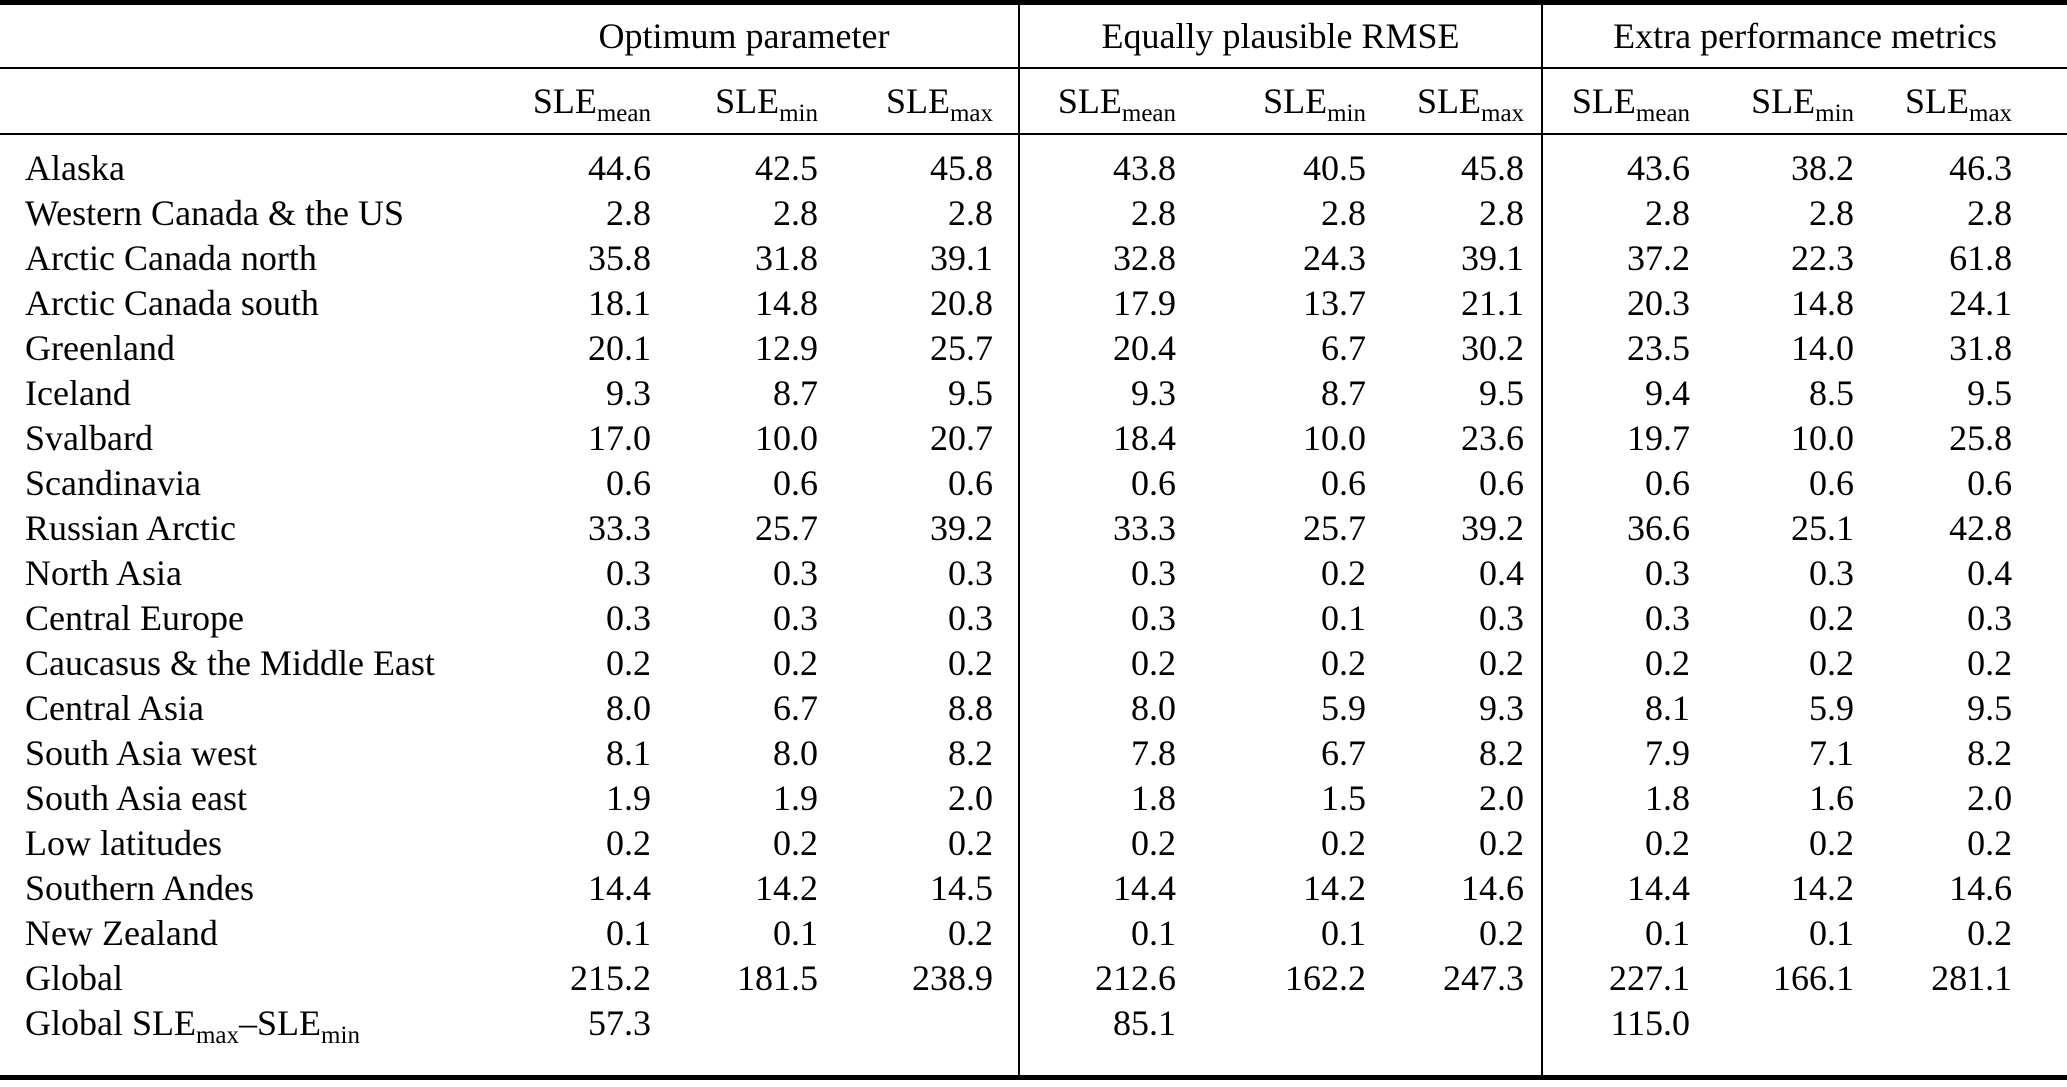 This screenshot has width=2067, height=1087. I want to click on value-cell: 44.6, so click(619, 167).